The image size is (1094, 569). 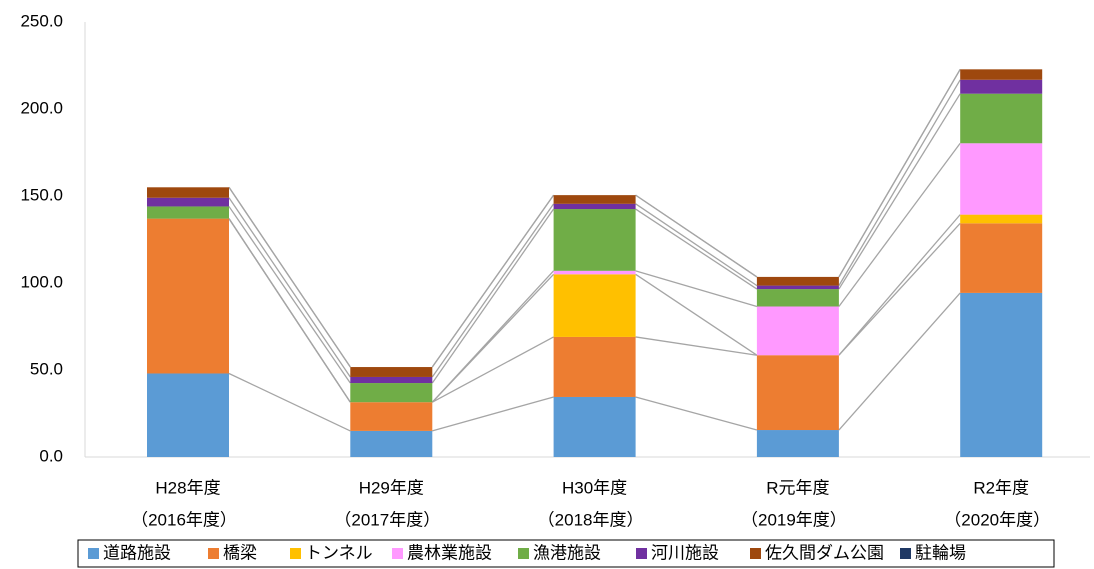 What do you see at coordinates (41, 107) in the screenshot?
I see `y-tick-label: 200.0` at bounding box center [41, 107].